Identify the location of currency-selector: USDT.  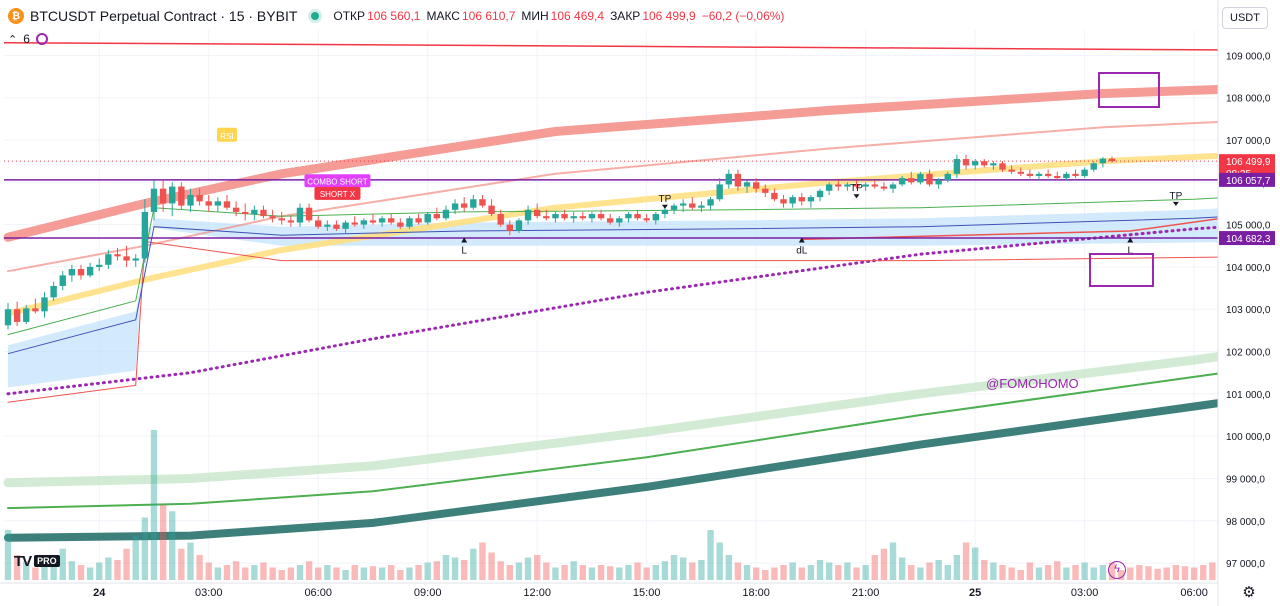
(1245, 18).